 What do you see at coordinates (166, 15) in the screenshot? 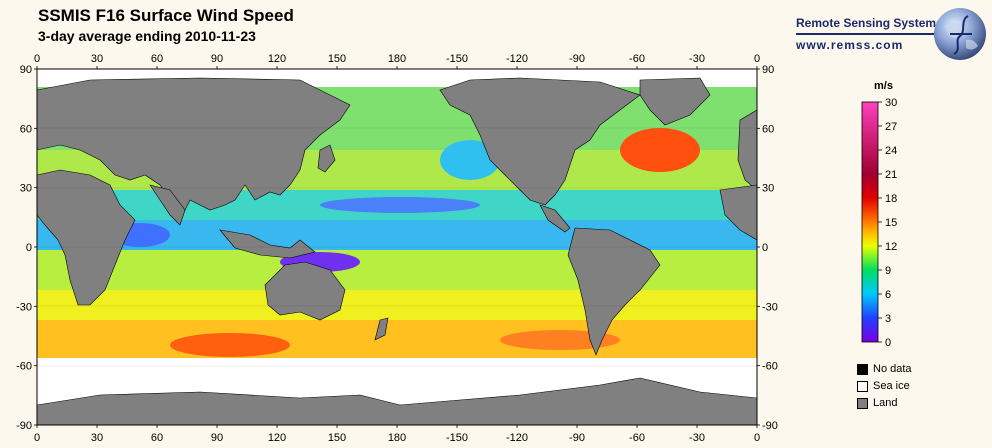
I see `page-title: SSMIS F16 Surface Wind Speed` at bounding box center [166, 15].